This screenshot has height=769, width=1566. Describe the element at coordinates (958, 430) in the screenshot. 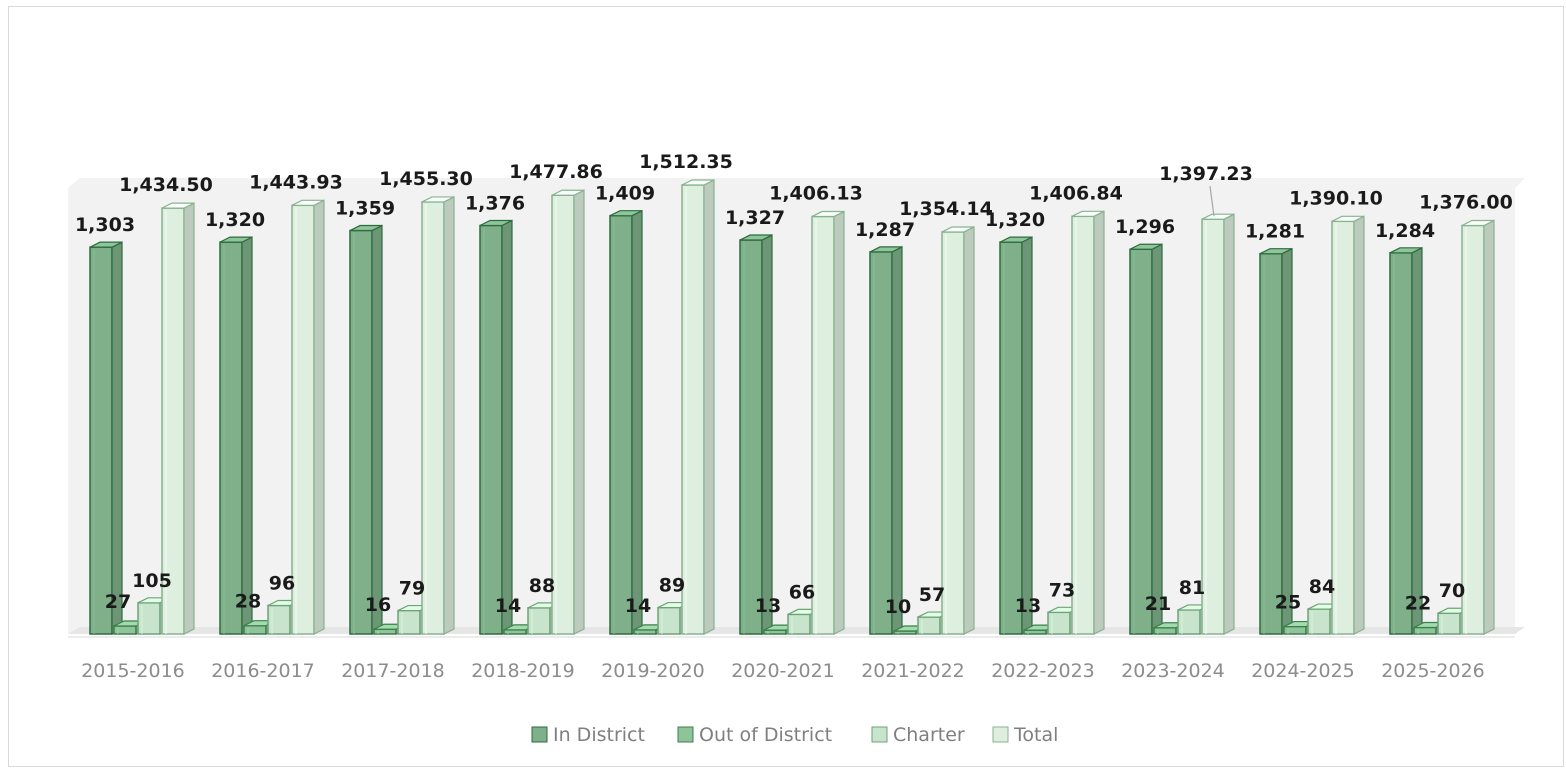

I see `bar-total-2021-2022` at that location.